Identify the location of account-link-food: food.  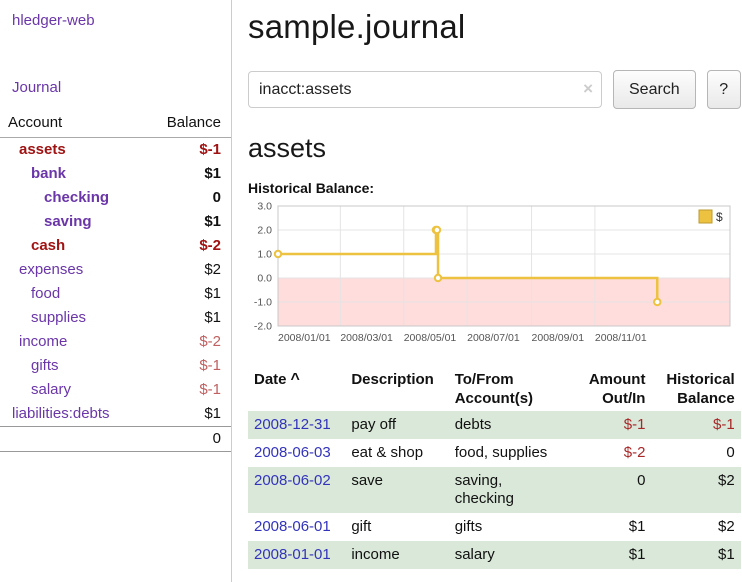
(46, 293).